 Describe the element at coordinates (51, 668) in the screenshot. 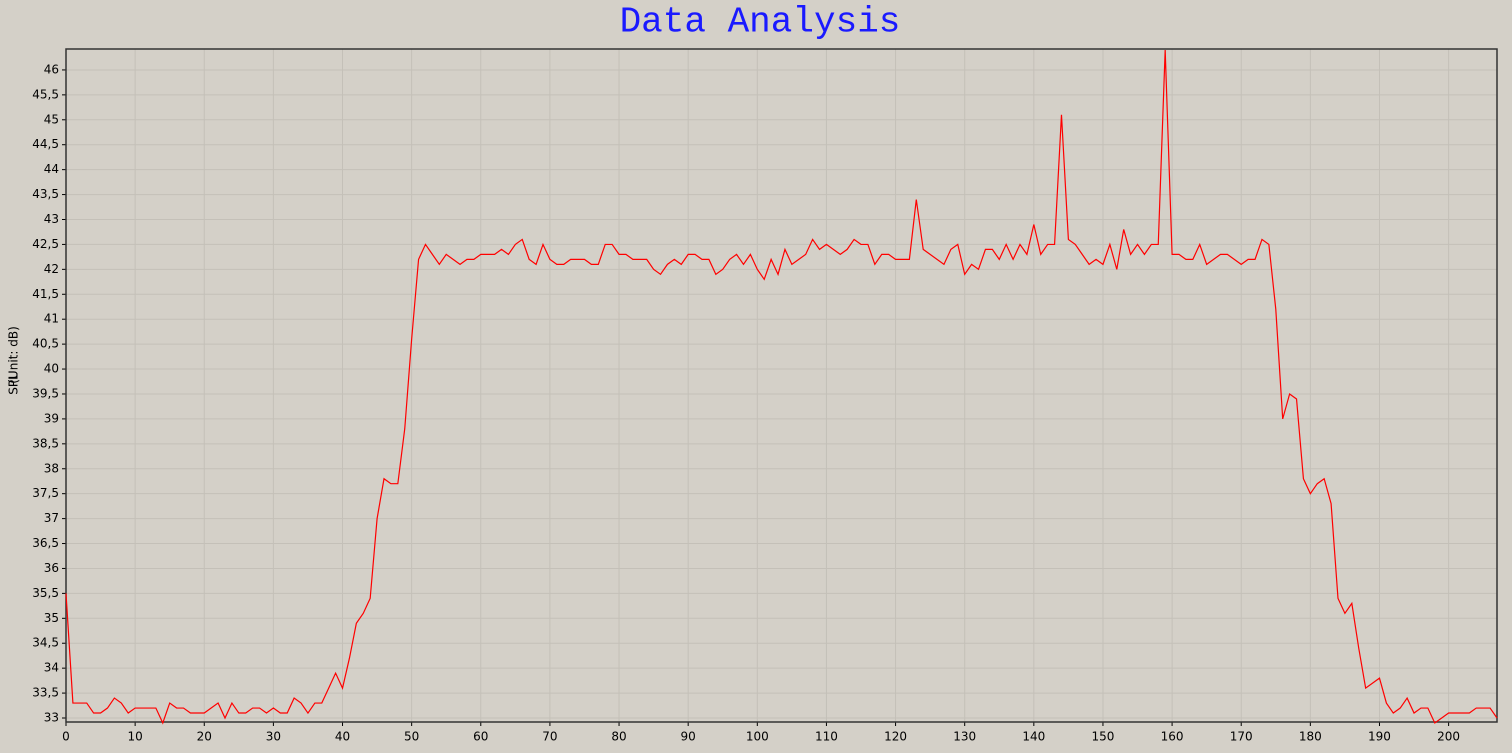

I see `y-tick-label: 34` at that location.